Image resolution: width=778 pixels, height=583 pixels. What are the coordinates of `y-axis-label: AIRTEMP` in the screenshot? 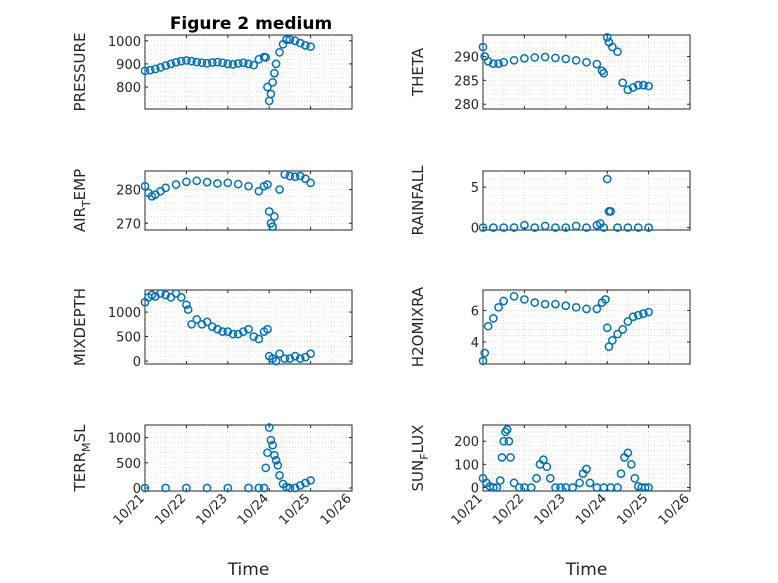 It's located at (82, 200).